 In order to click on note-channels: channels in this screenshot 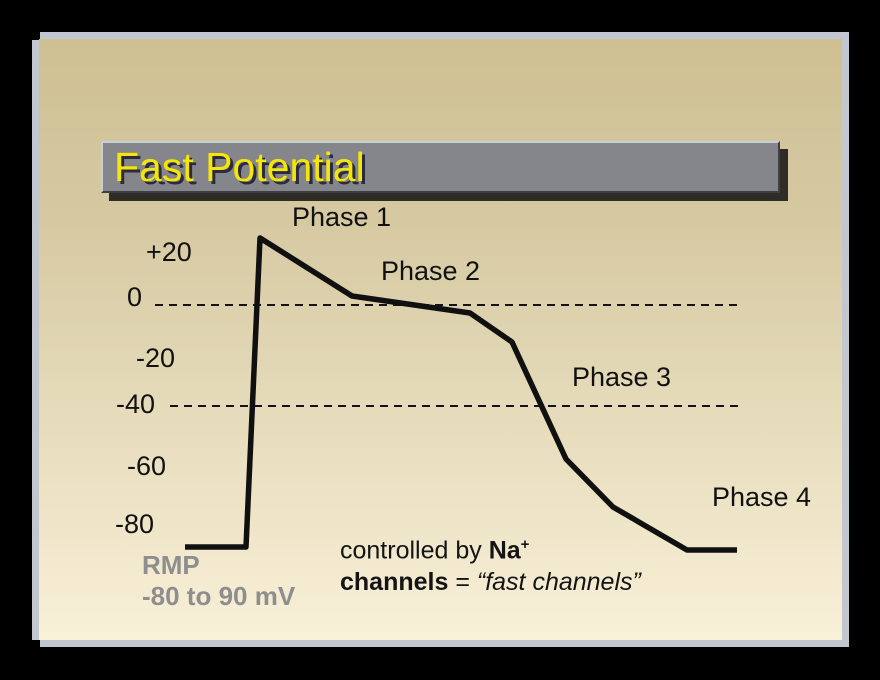, I will do `click(394, 582)`.